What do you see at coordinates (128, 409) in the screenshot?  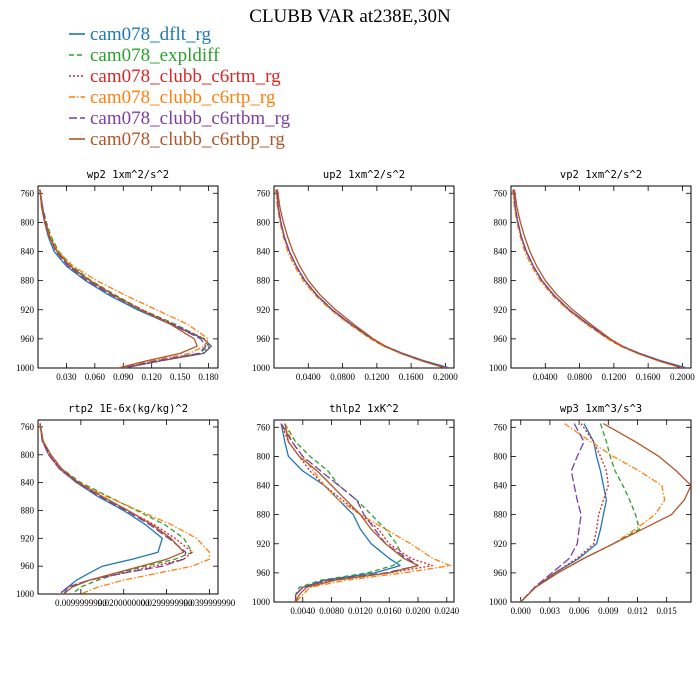 I see `panel-title: rtp2 1E-6x(kg/kg)^2` at bounding box center [128, 409].